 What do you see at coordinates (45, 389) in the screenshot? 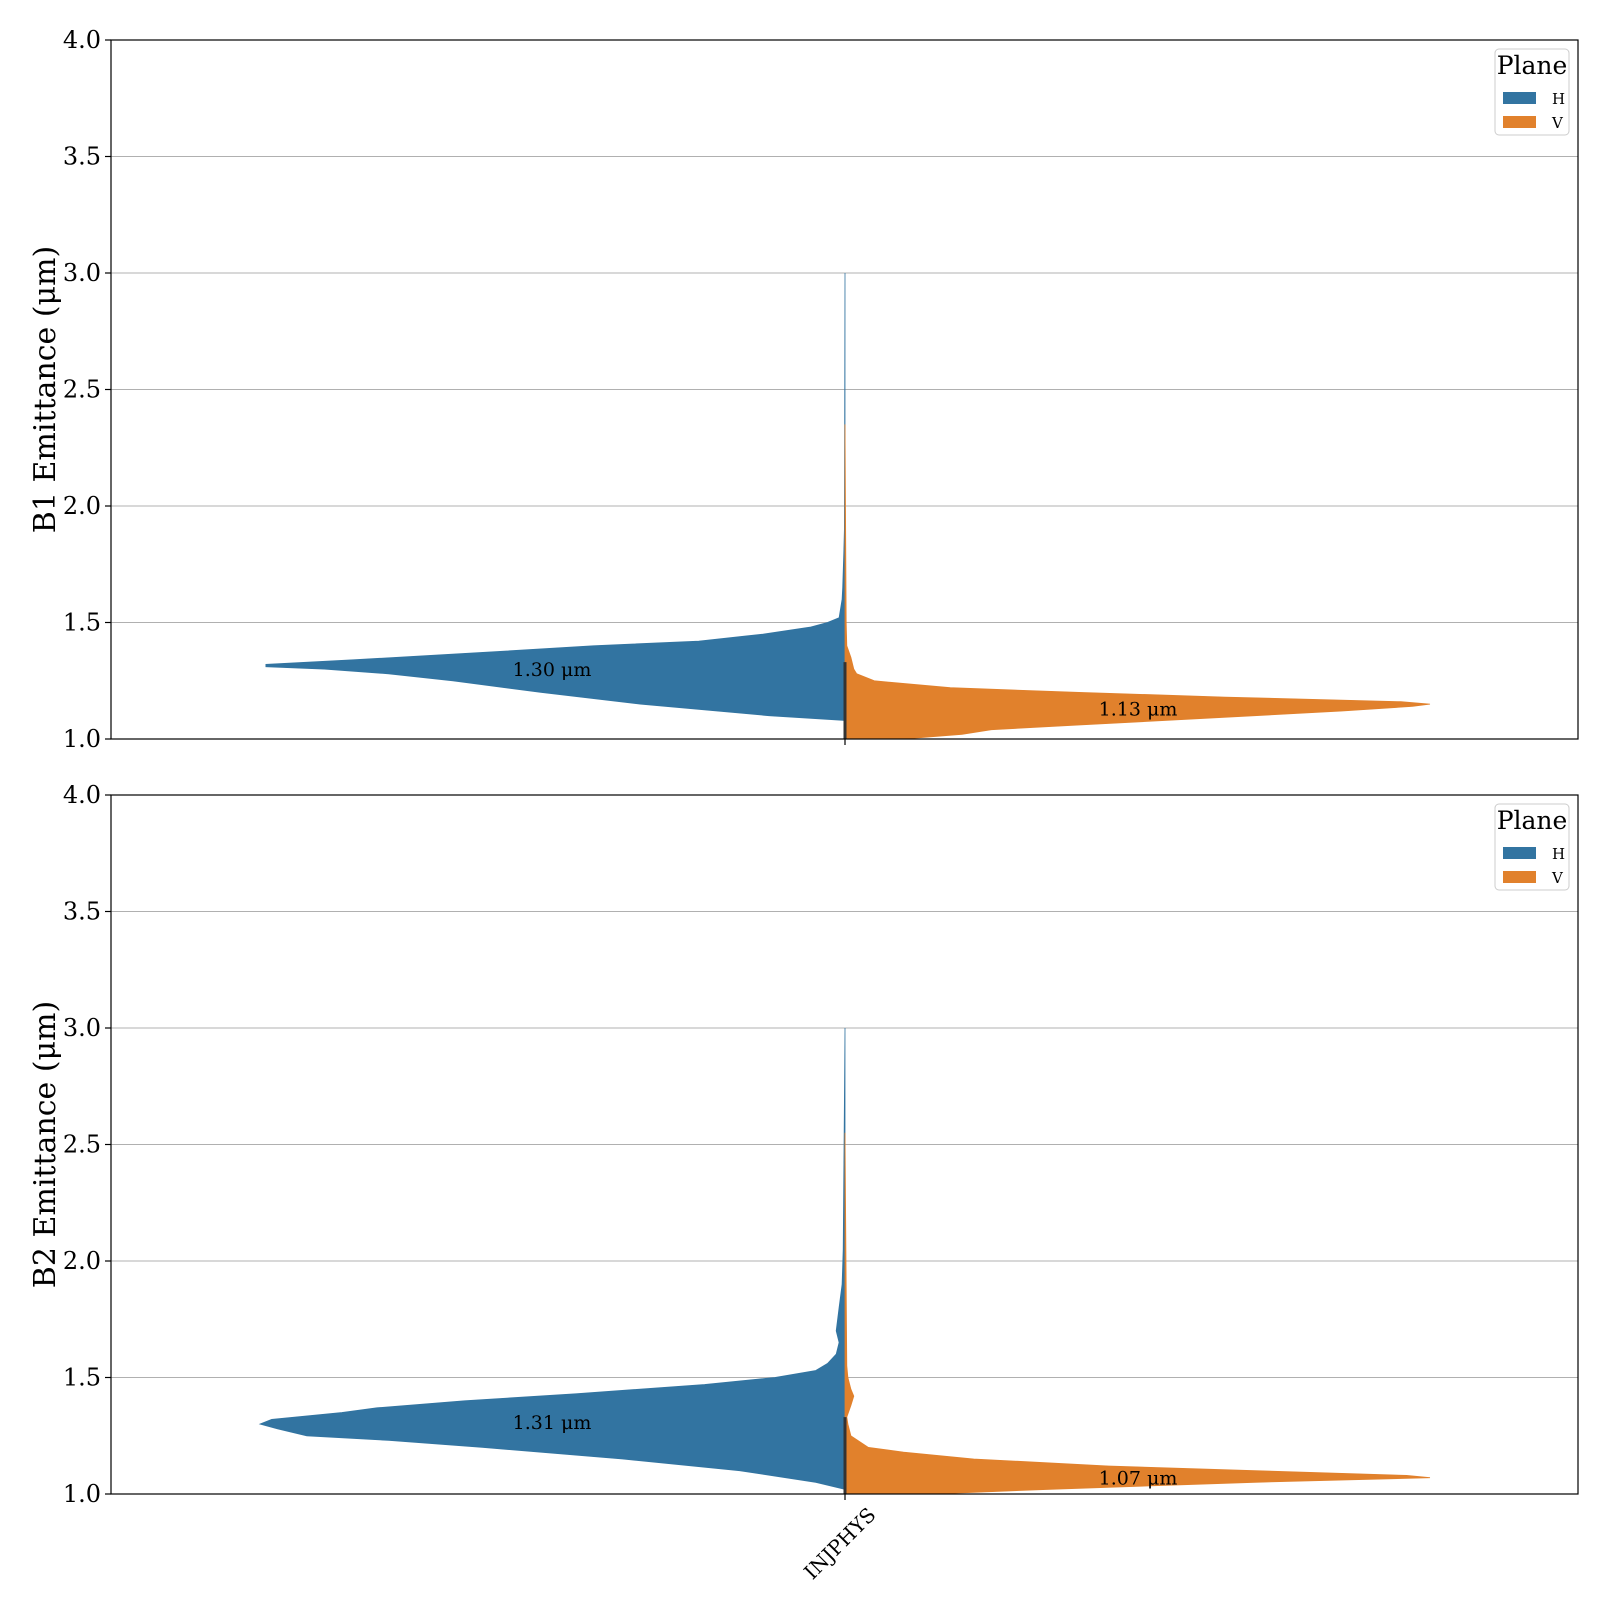
I see `y-axis-label: B1 Emittance (μm)` at bounding box center [45, 389].